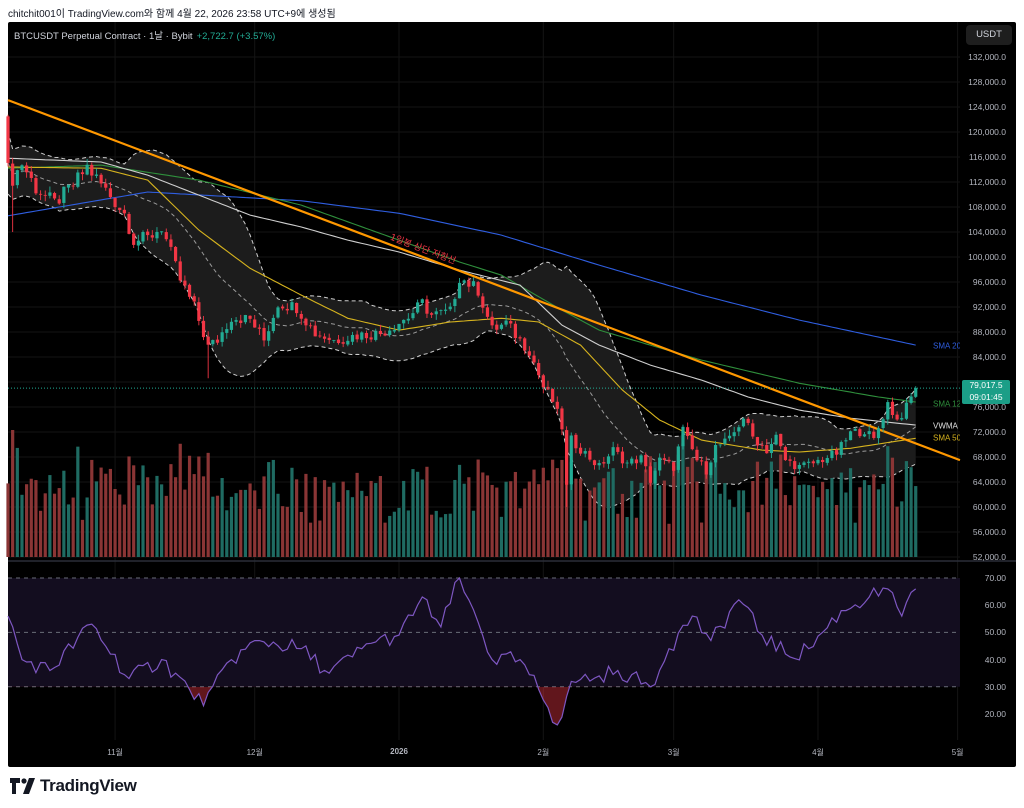 The image size is (1024, 808). Describe the element at coordinates (946, 438) in the screenshot. I see `sma50-label: SMA 50` at that location.